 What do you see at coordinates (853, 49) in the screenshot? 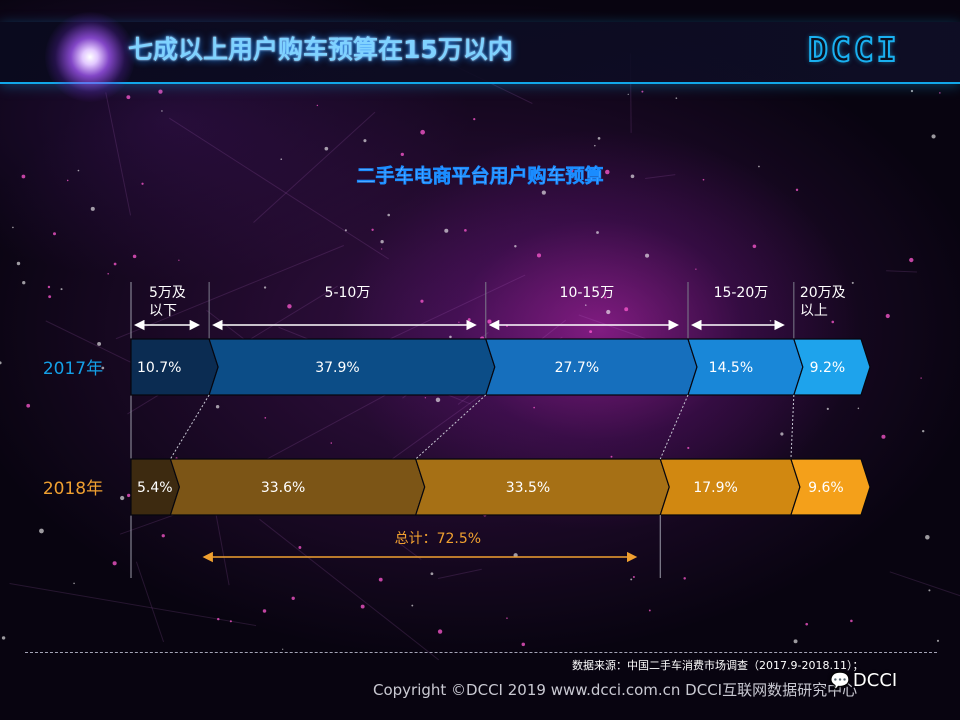
I see `dcci-logo: DCCI` at bounding box center [853, 49].